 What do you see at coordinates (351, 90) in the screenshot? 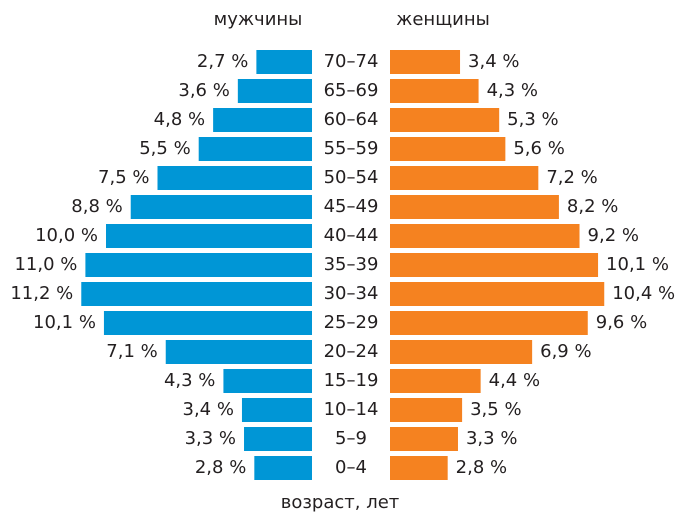
I see `category-label: 65–69` at bounding box center [351, 90].